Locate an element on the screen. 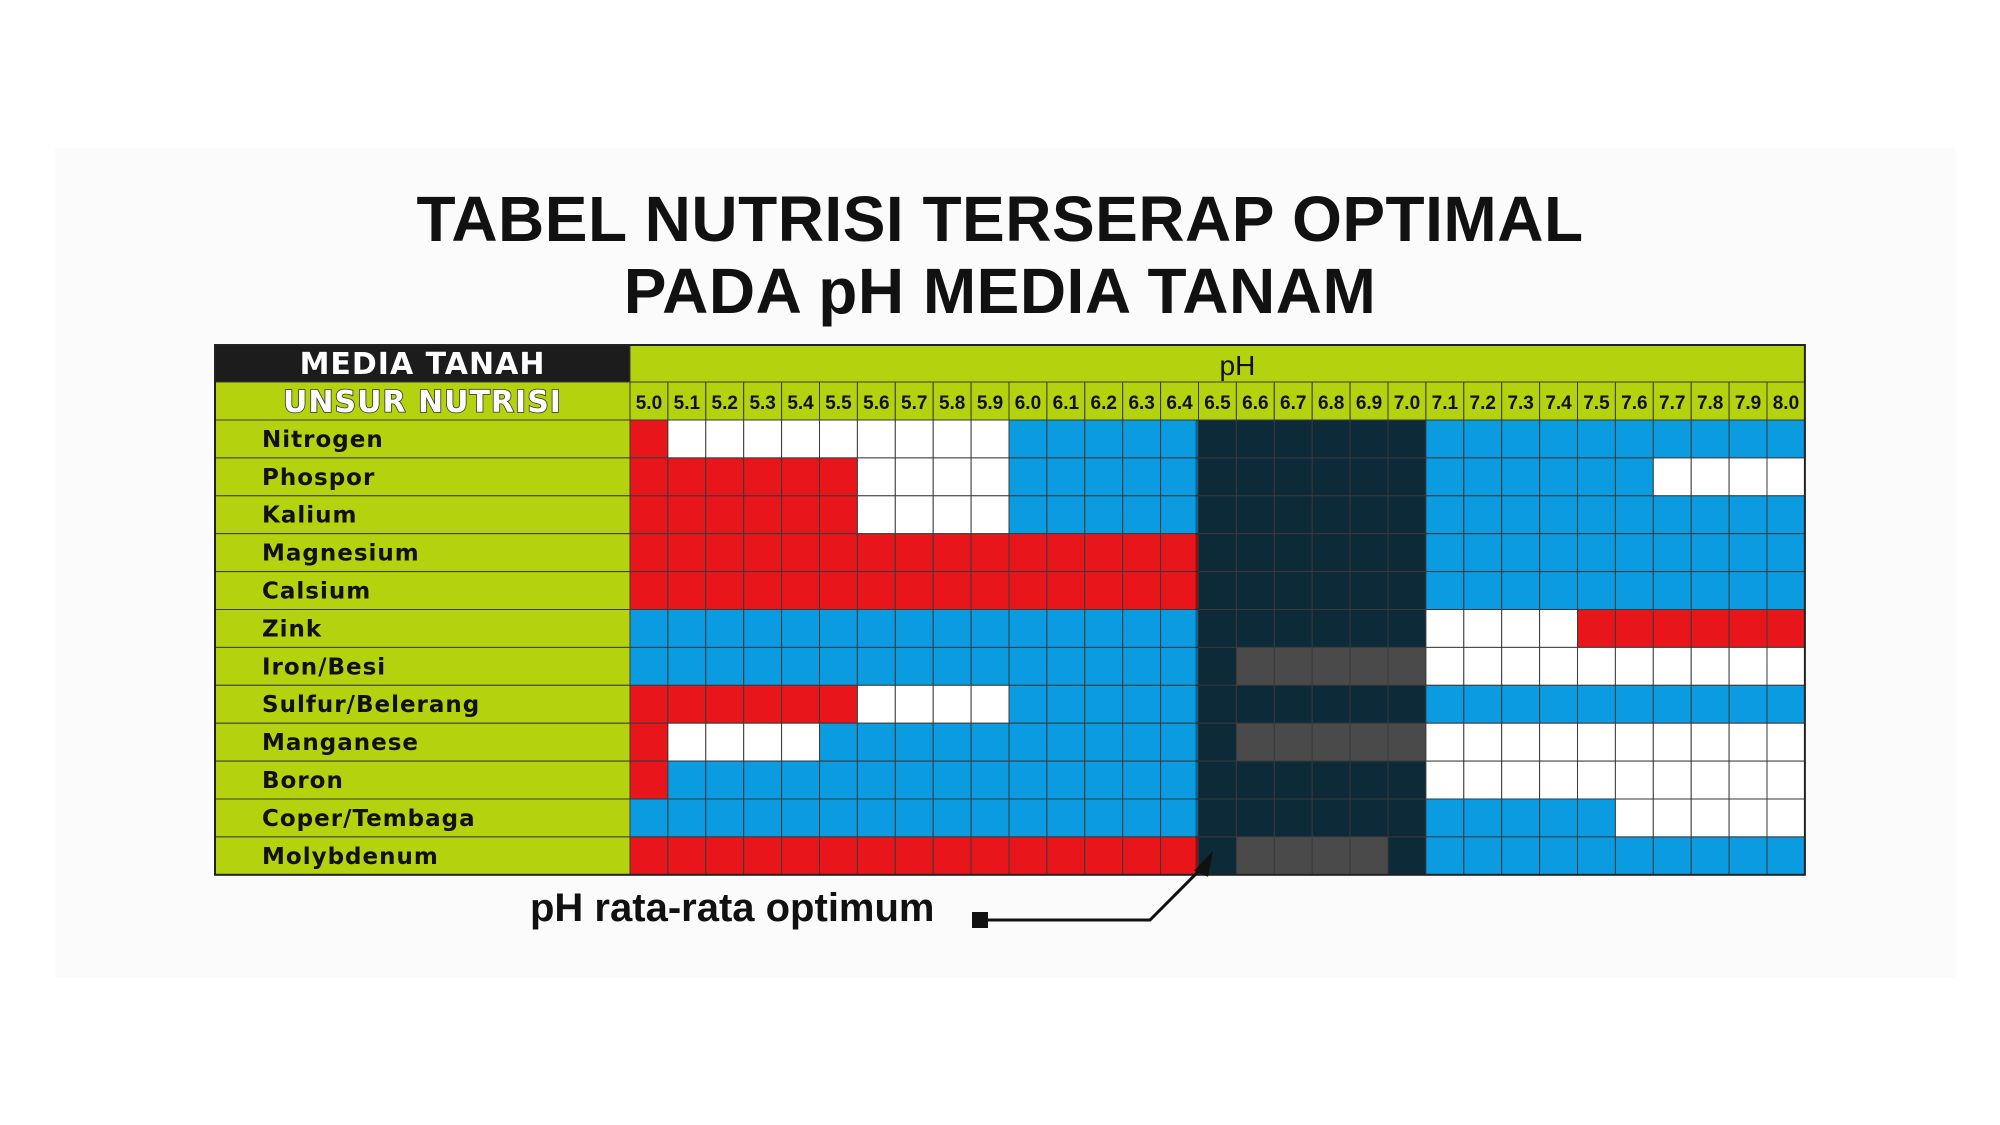  ph-header-bar is located at coordinates (1217, 363).